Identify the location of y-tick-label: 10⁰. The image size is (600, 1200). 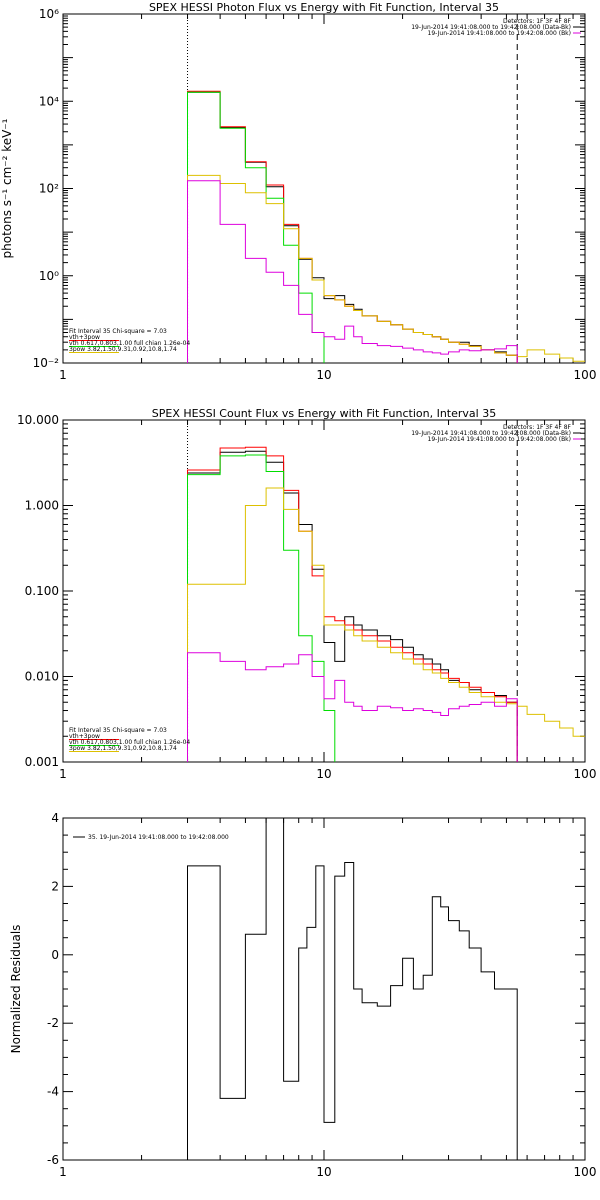
(49, 276).